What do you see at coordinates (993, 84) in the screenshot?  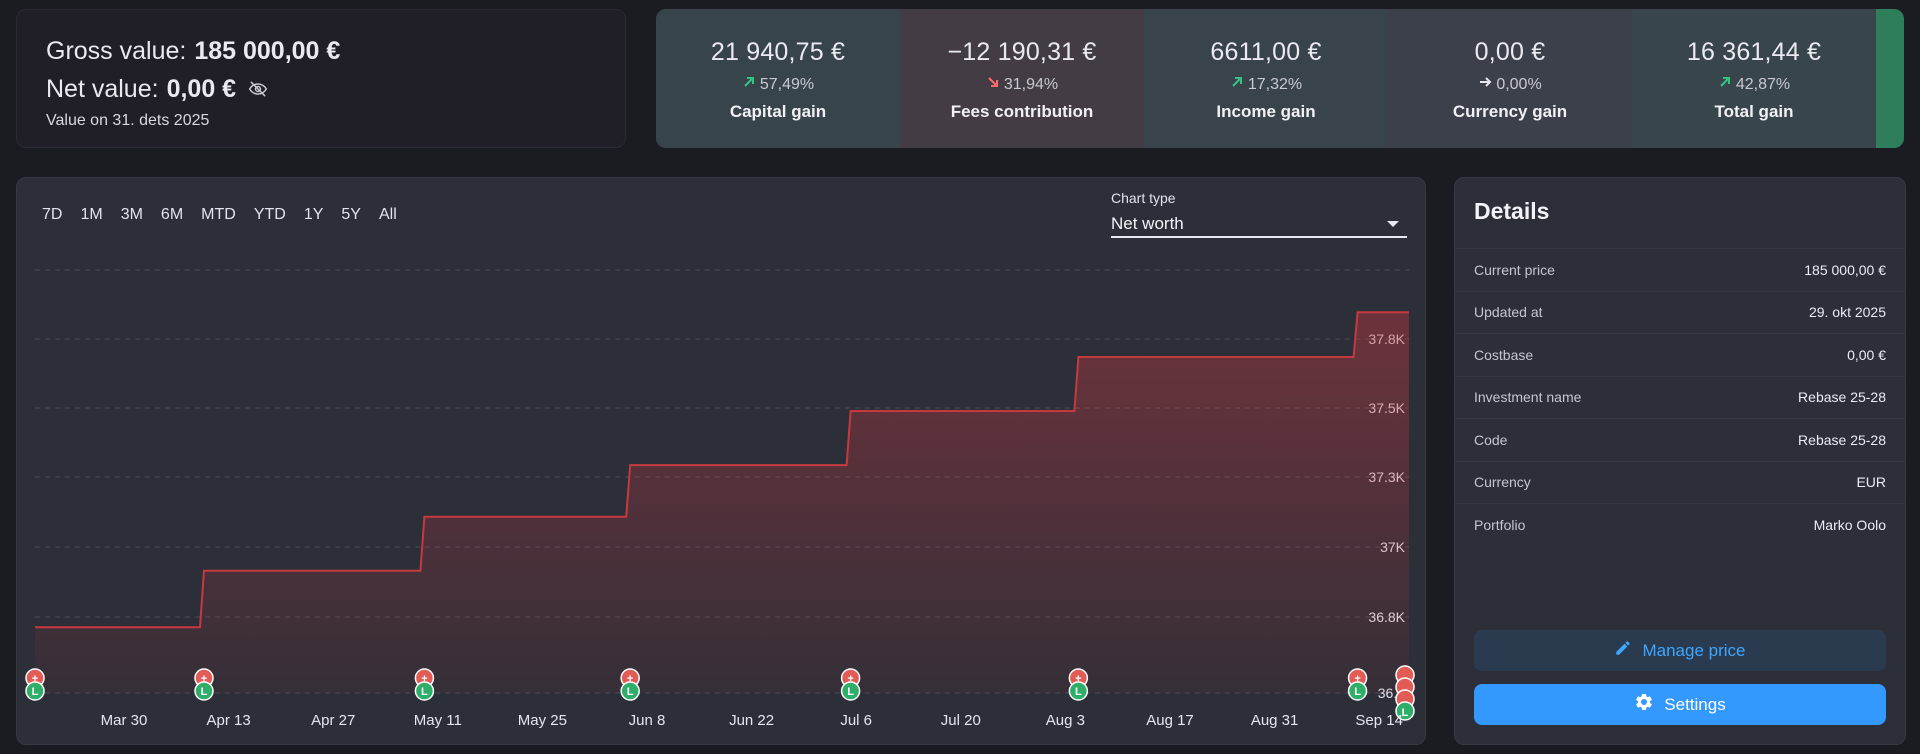 I see `arrow-down-right-icon` at bounding box center [993, 84].